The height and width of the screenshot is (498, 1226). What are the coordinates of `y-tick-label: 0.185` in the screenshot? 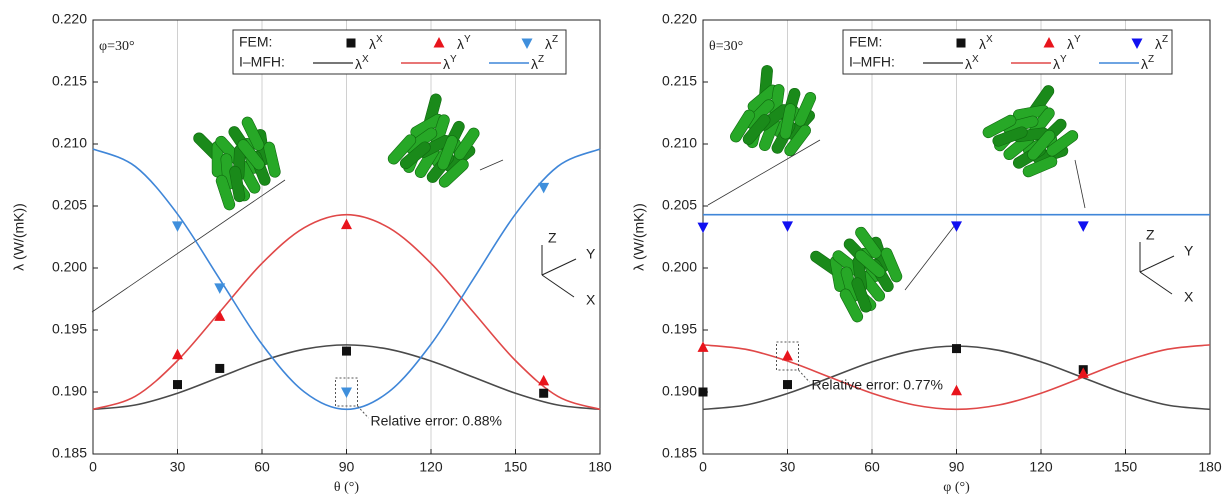 It's located at (69, 453).